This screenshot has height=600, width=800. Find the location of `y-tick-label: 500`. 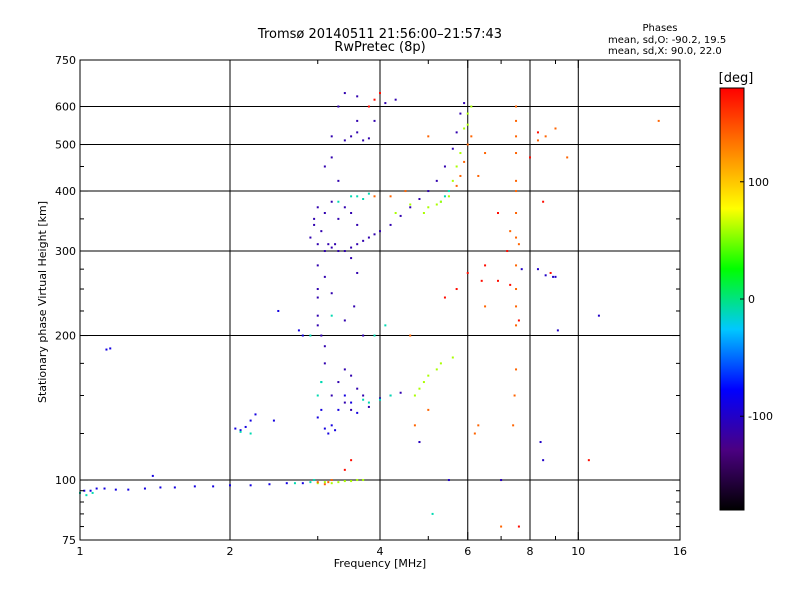

y-tick-label: 500 is located at coordinates (65, 145).